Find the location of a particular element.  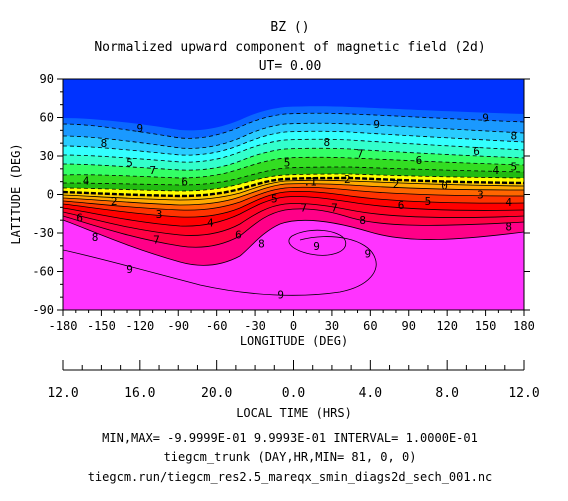

y-tick-label: 30 is located at coordinates (47, 156).